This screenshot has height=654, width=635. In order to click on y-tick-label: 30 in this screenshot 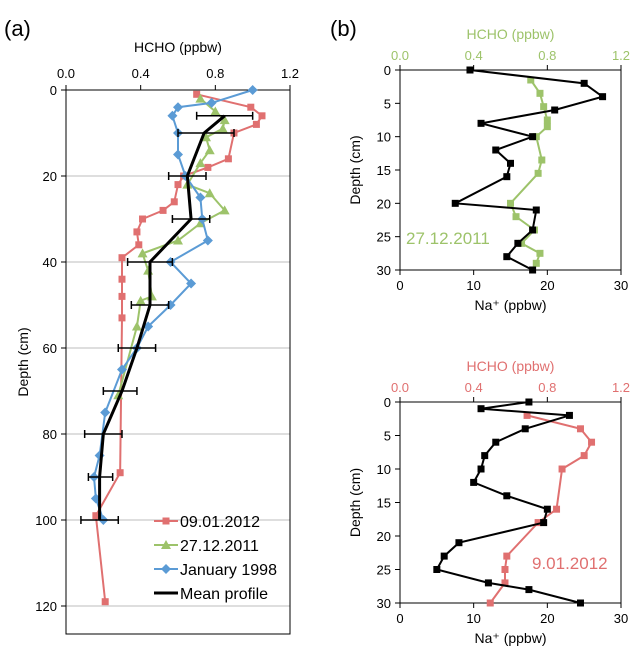, I will do `click(384, 270)`.